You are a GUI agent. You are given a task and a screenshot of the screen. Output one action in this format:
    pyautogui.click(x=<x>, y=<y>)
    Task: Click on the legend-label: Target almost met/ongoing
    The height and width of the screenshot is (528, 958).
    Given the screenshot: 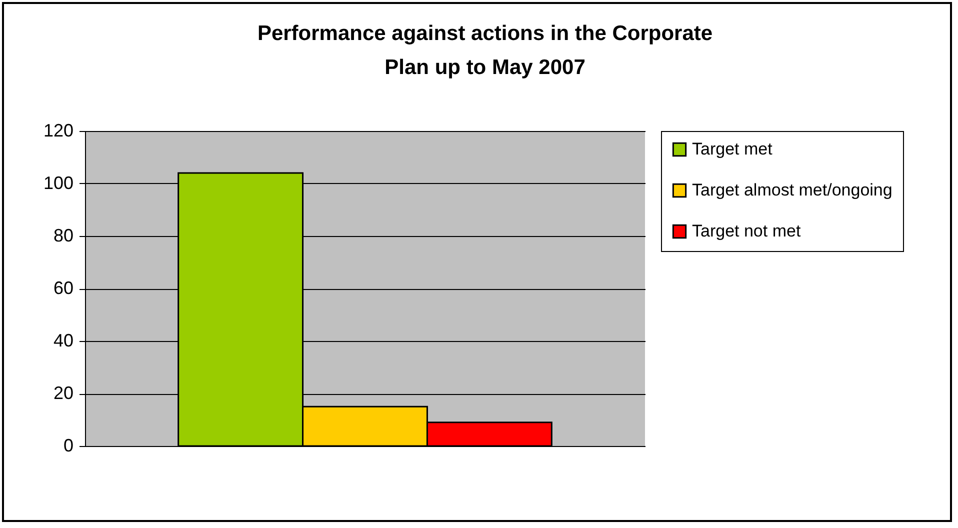 What is the action you would take?
    pyautogui.click(x=792, y=190)
    